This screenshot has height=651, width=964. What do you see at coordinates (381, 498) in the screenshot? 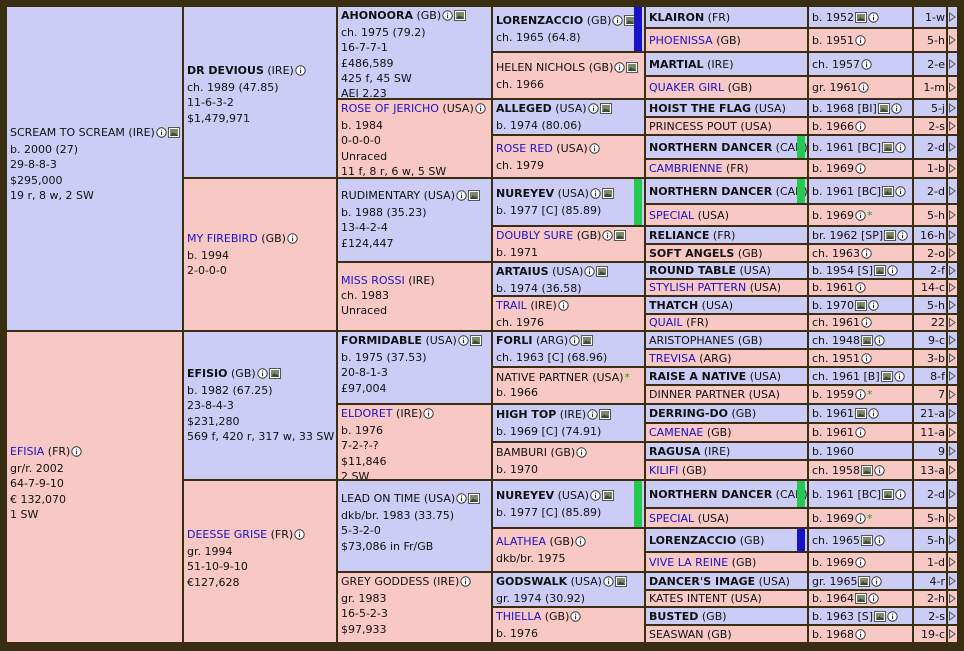
I see `horse-name-link: LEAD ON TIME` at bounding box center [381, 498].